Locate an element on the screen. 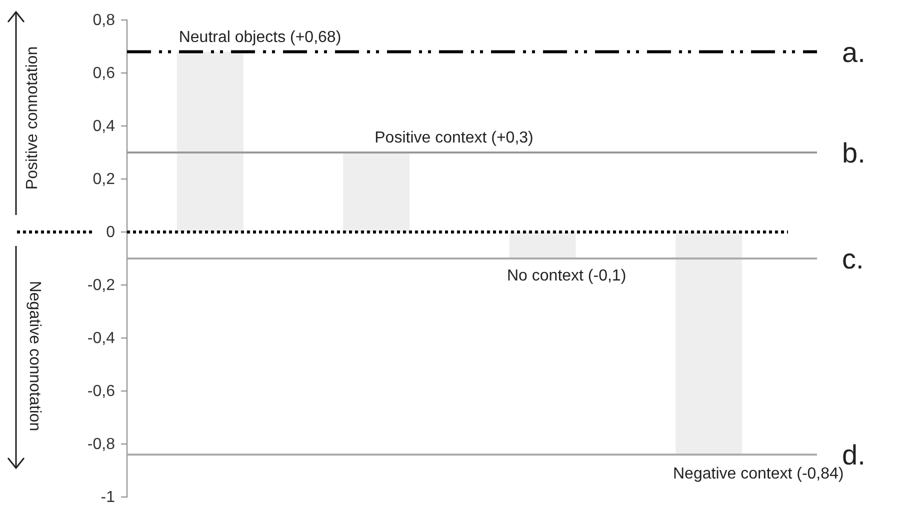 This screenshot has height=506, width=920. text: Positive connotation is located at coordinates (32, 118).